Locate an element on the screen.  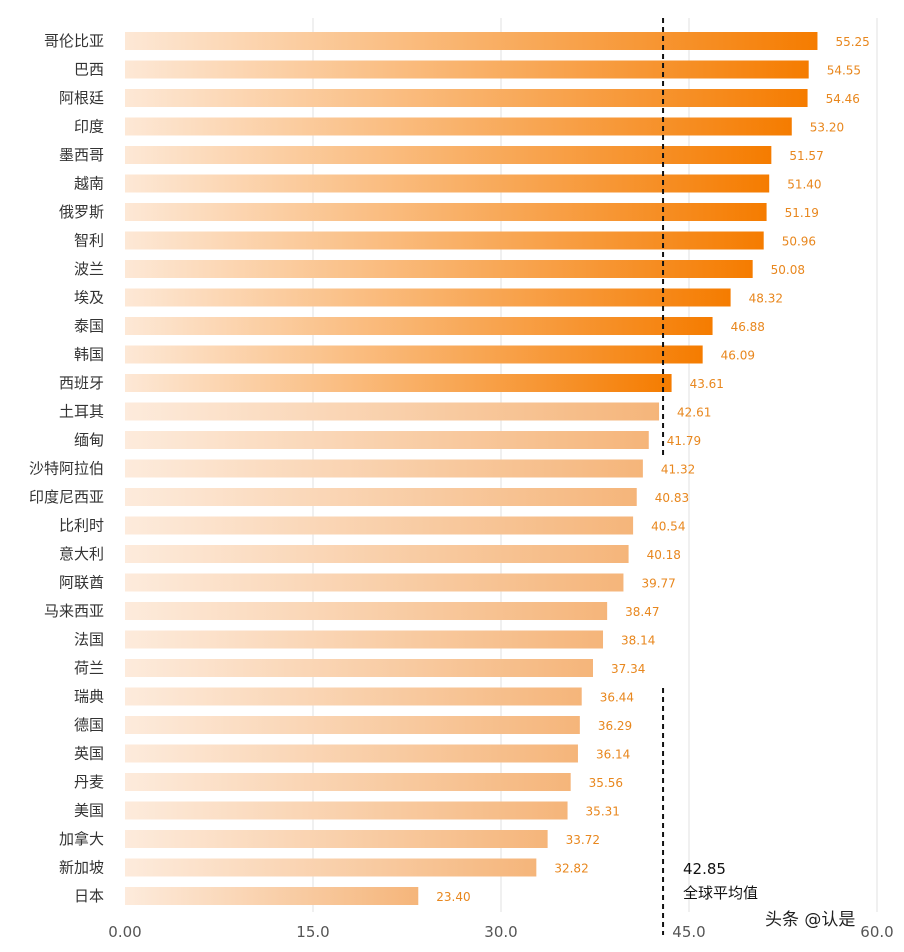
data-label: 36.29 is located at coordinates (615, 726).